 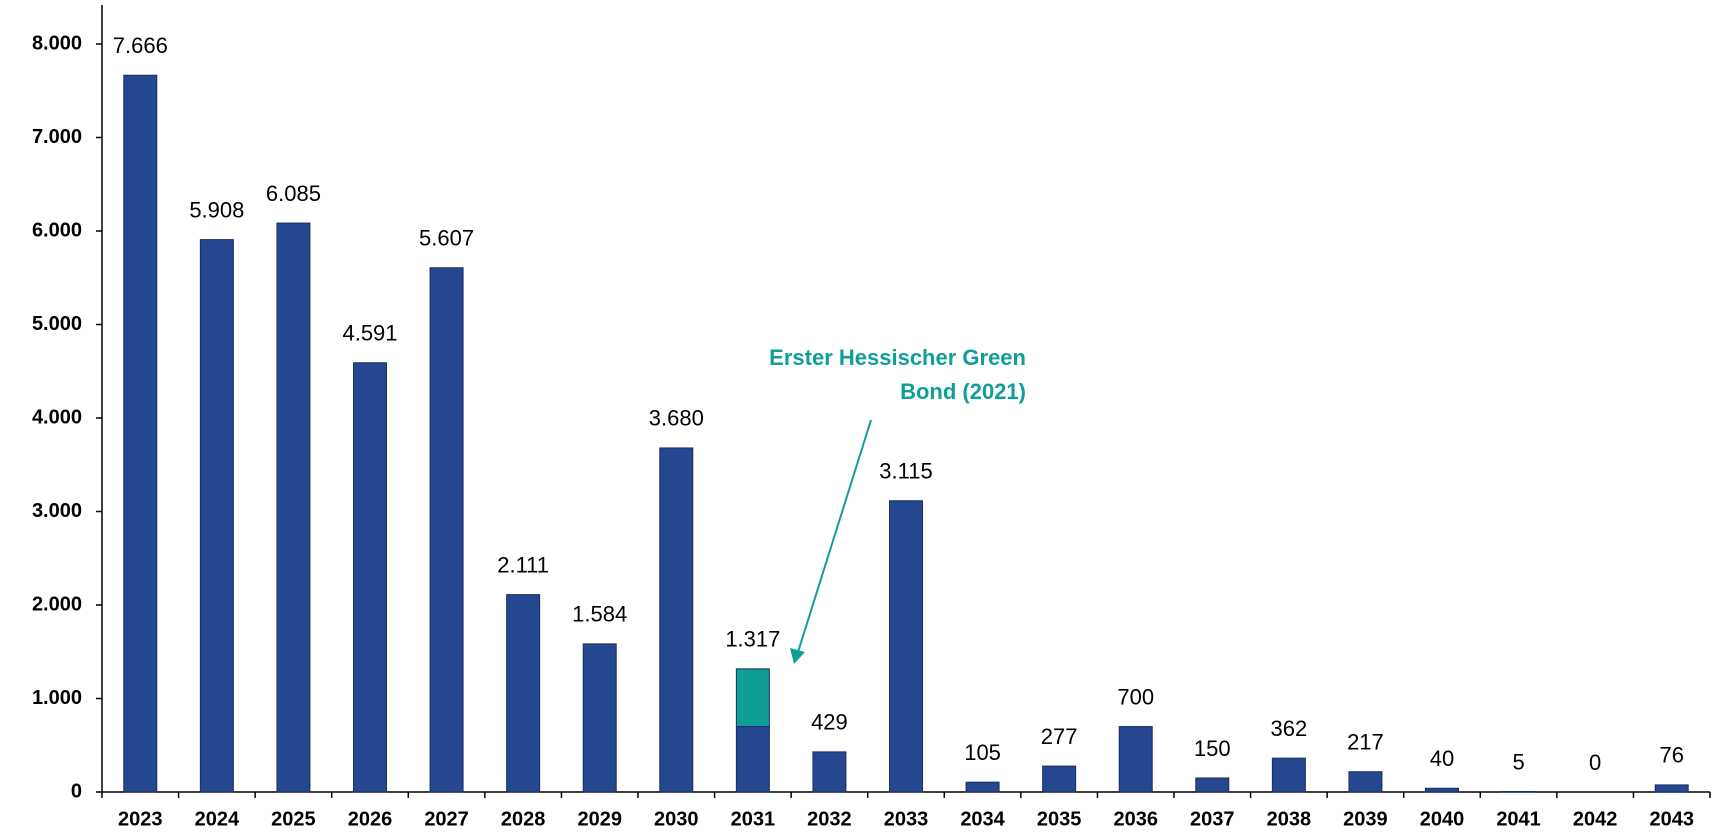 What do you see at coordinates (1442, 758) in the screenshot?
I see `value-label: 40` at bounding box center [1442, 758].